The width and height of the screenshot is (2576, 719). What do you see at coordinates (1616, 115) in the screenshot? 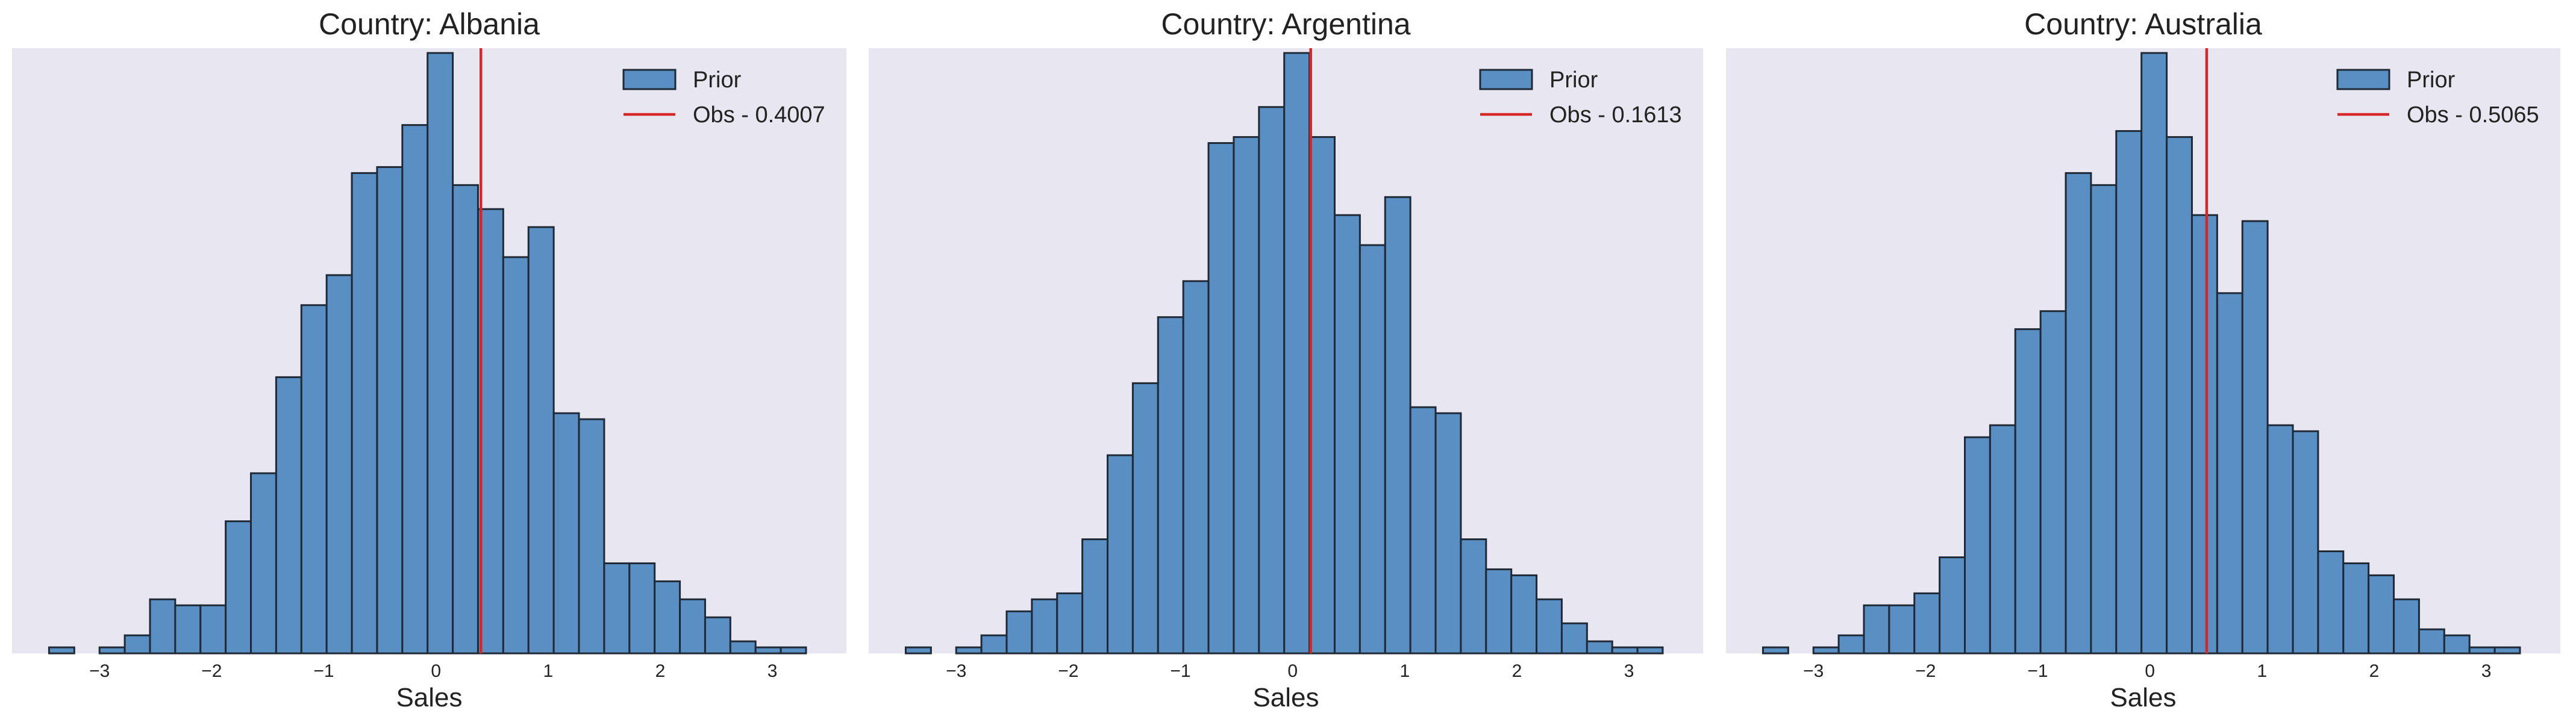
I see `legend-label-obs: Obs - 0.1613` at bounding box center [1616, 115].